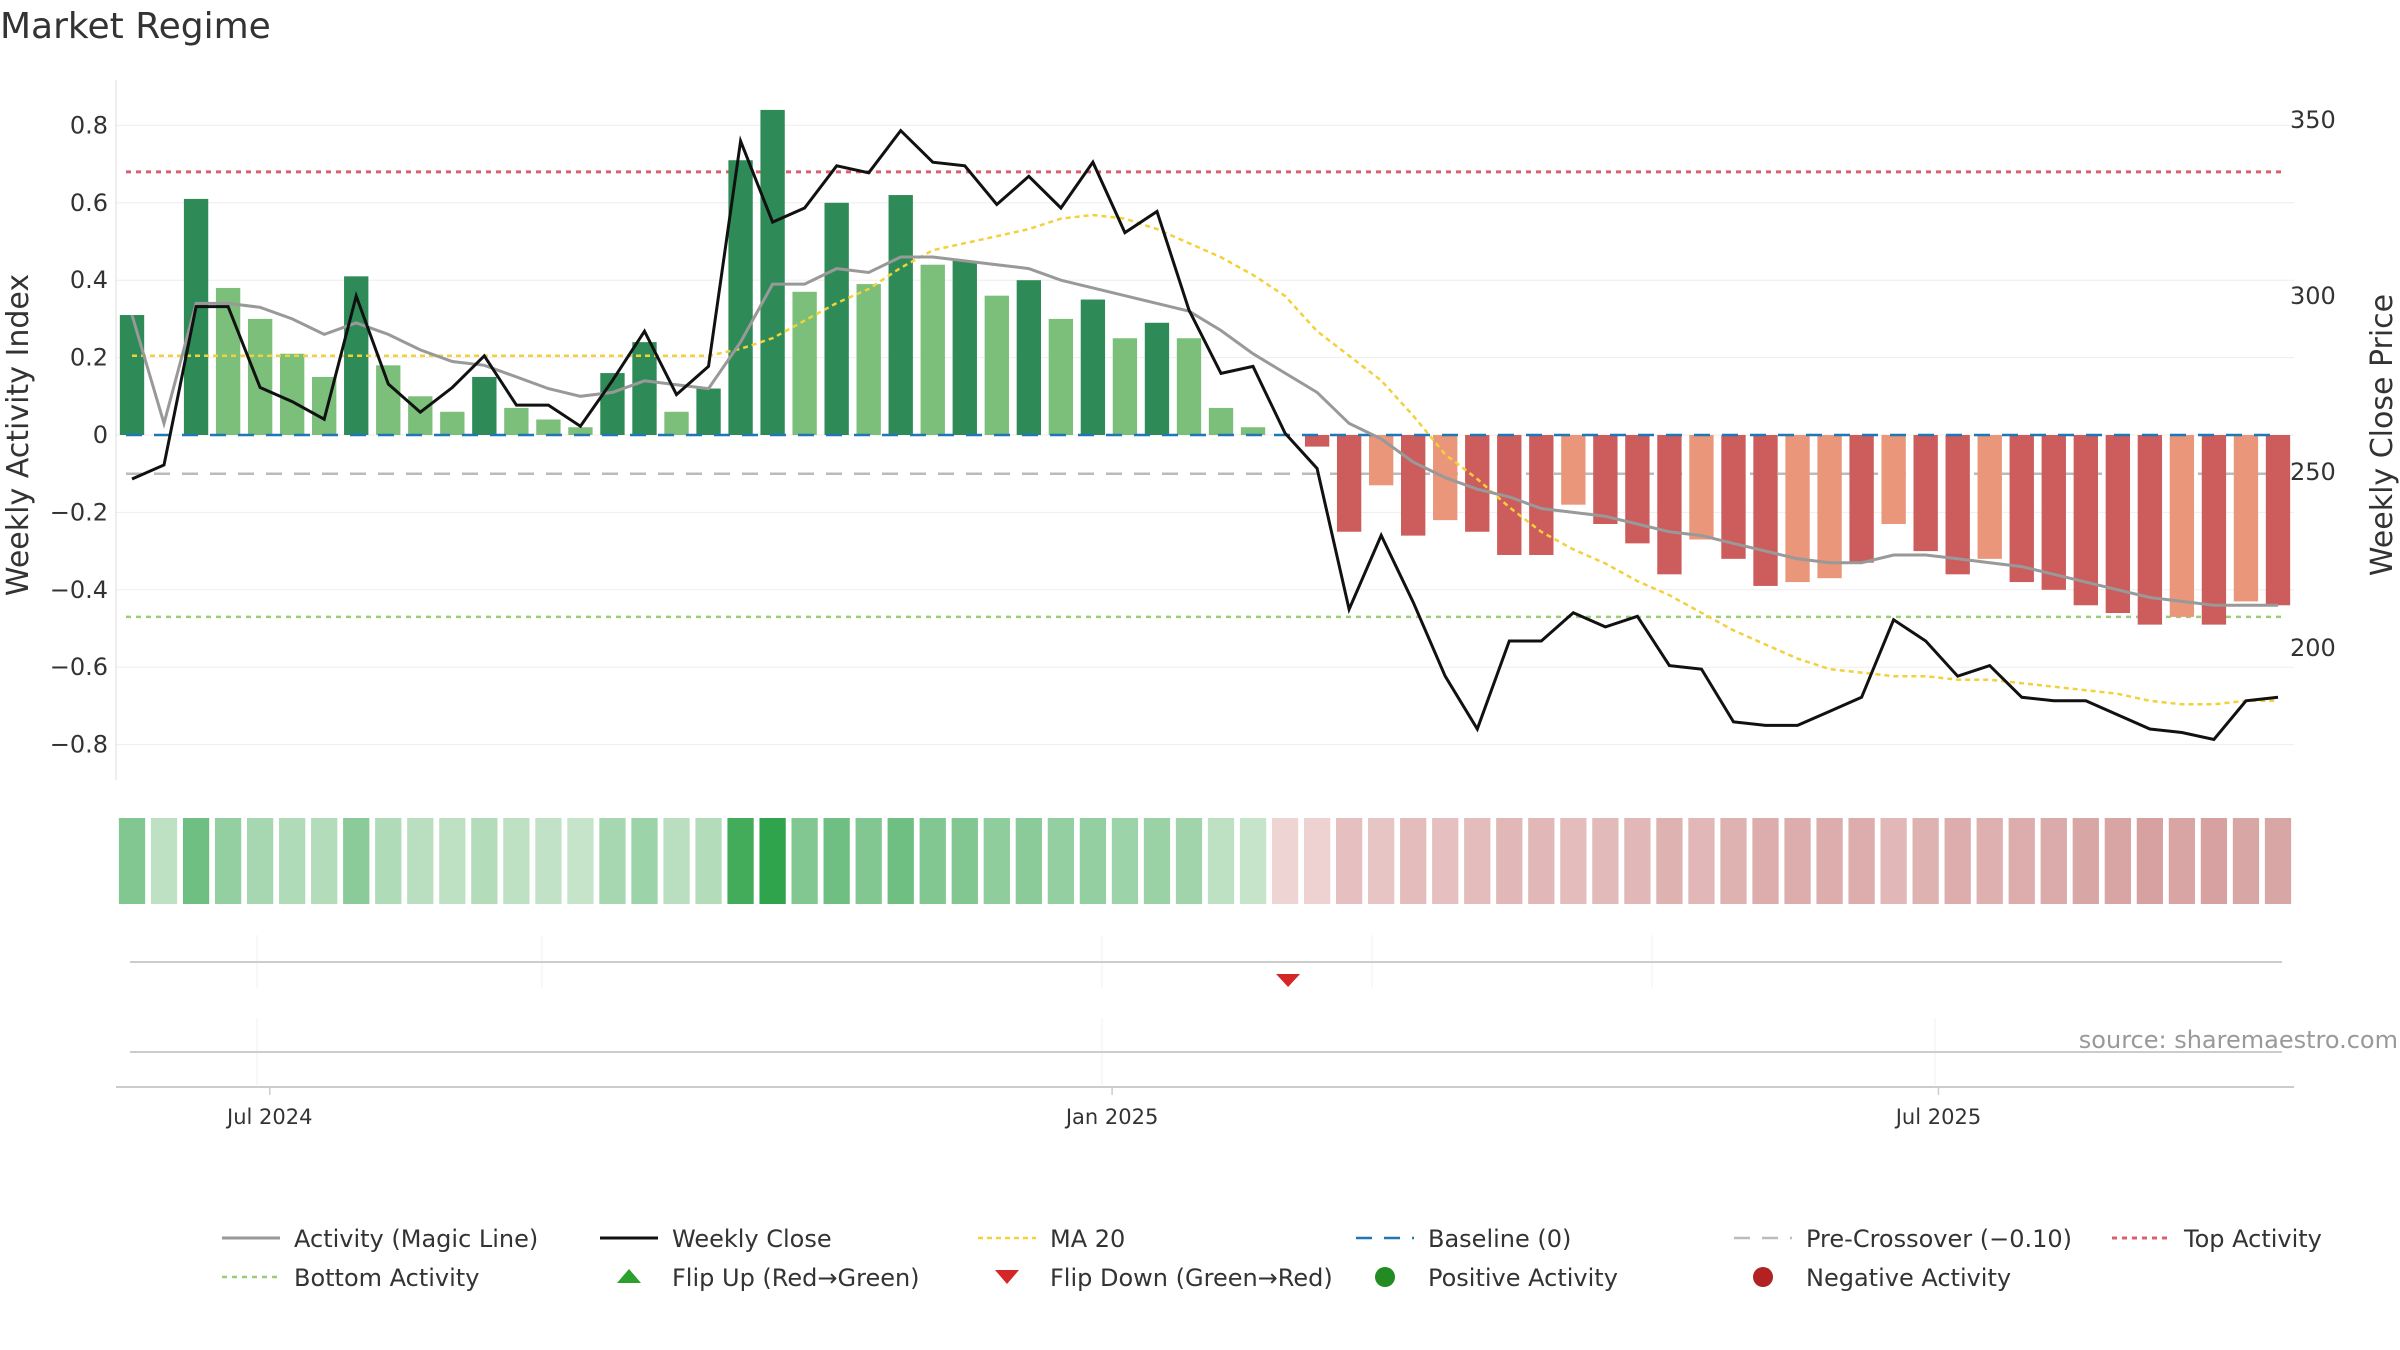  Describe the element at coordinates (1111, 1117) in the screenshot. I see `x-tick-label: Jan 2025` at that location.